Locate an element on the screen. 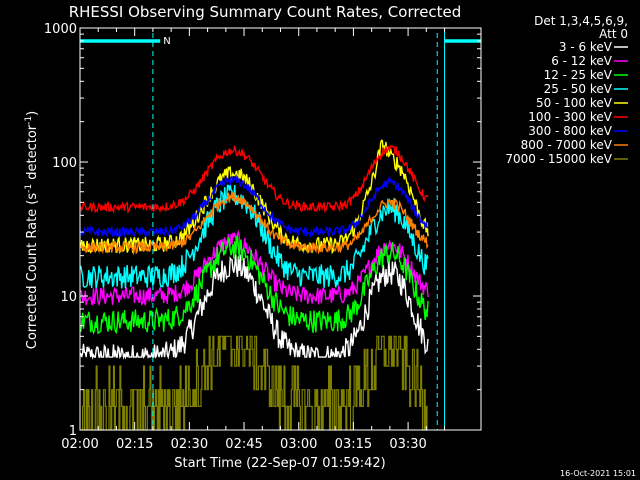  y-axis-label: Corrected Count Rate (s-1 detector-1) is located at coordinates (32, 230).